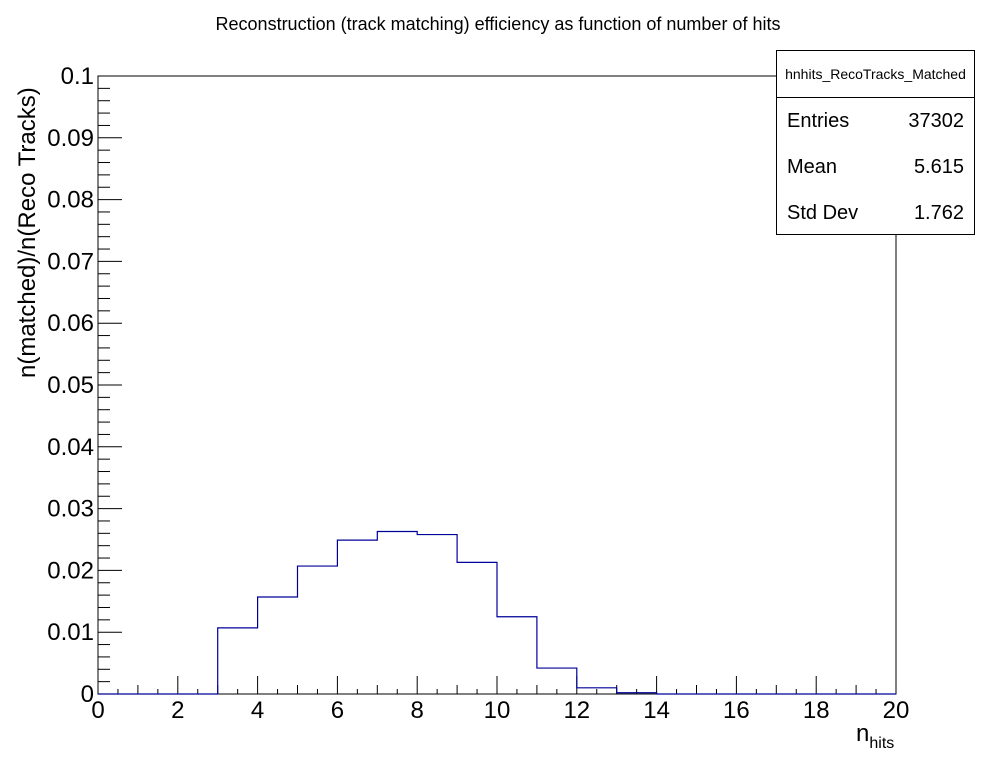 The height and width of the screenshot is (772, 996). I want to click on x-tick-label: 2, so click(177, 710).